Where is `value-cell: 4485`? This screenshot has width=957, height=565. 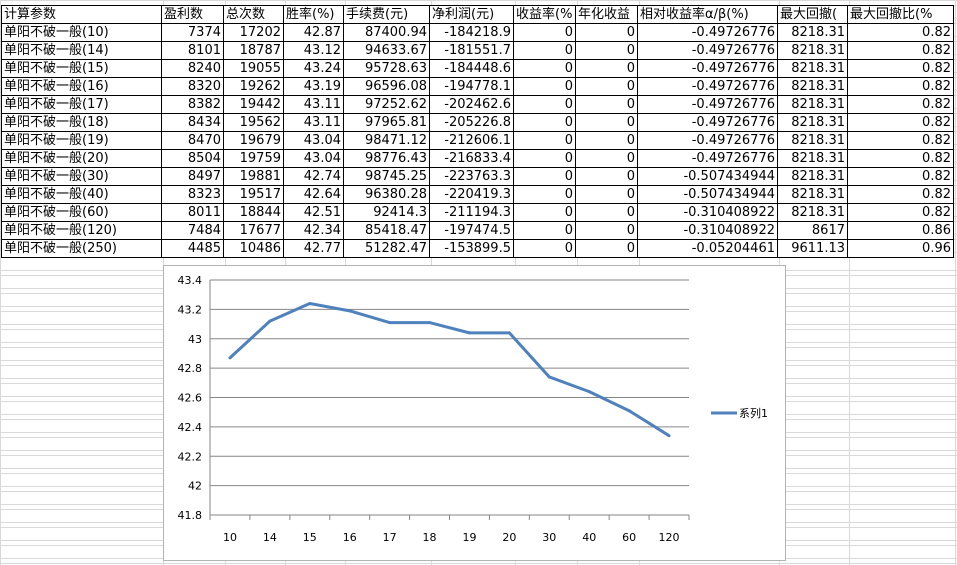 value-cell: 4485 is located at coordinates (192, 248).